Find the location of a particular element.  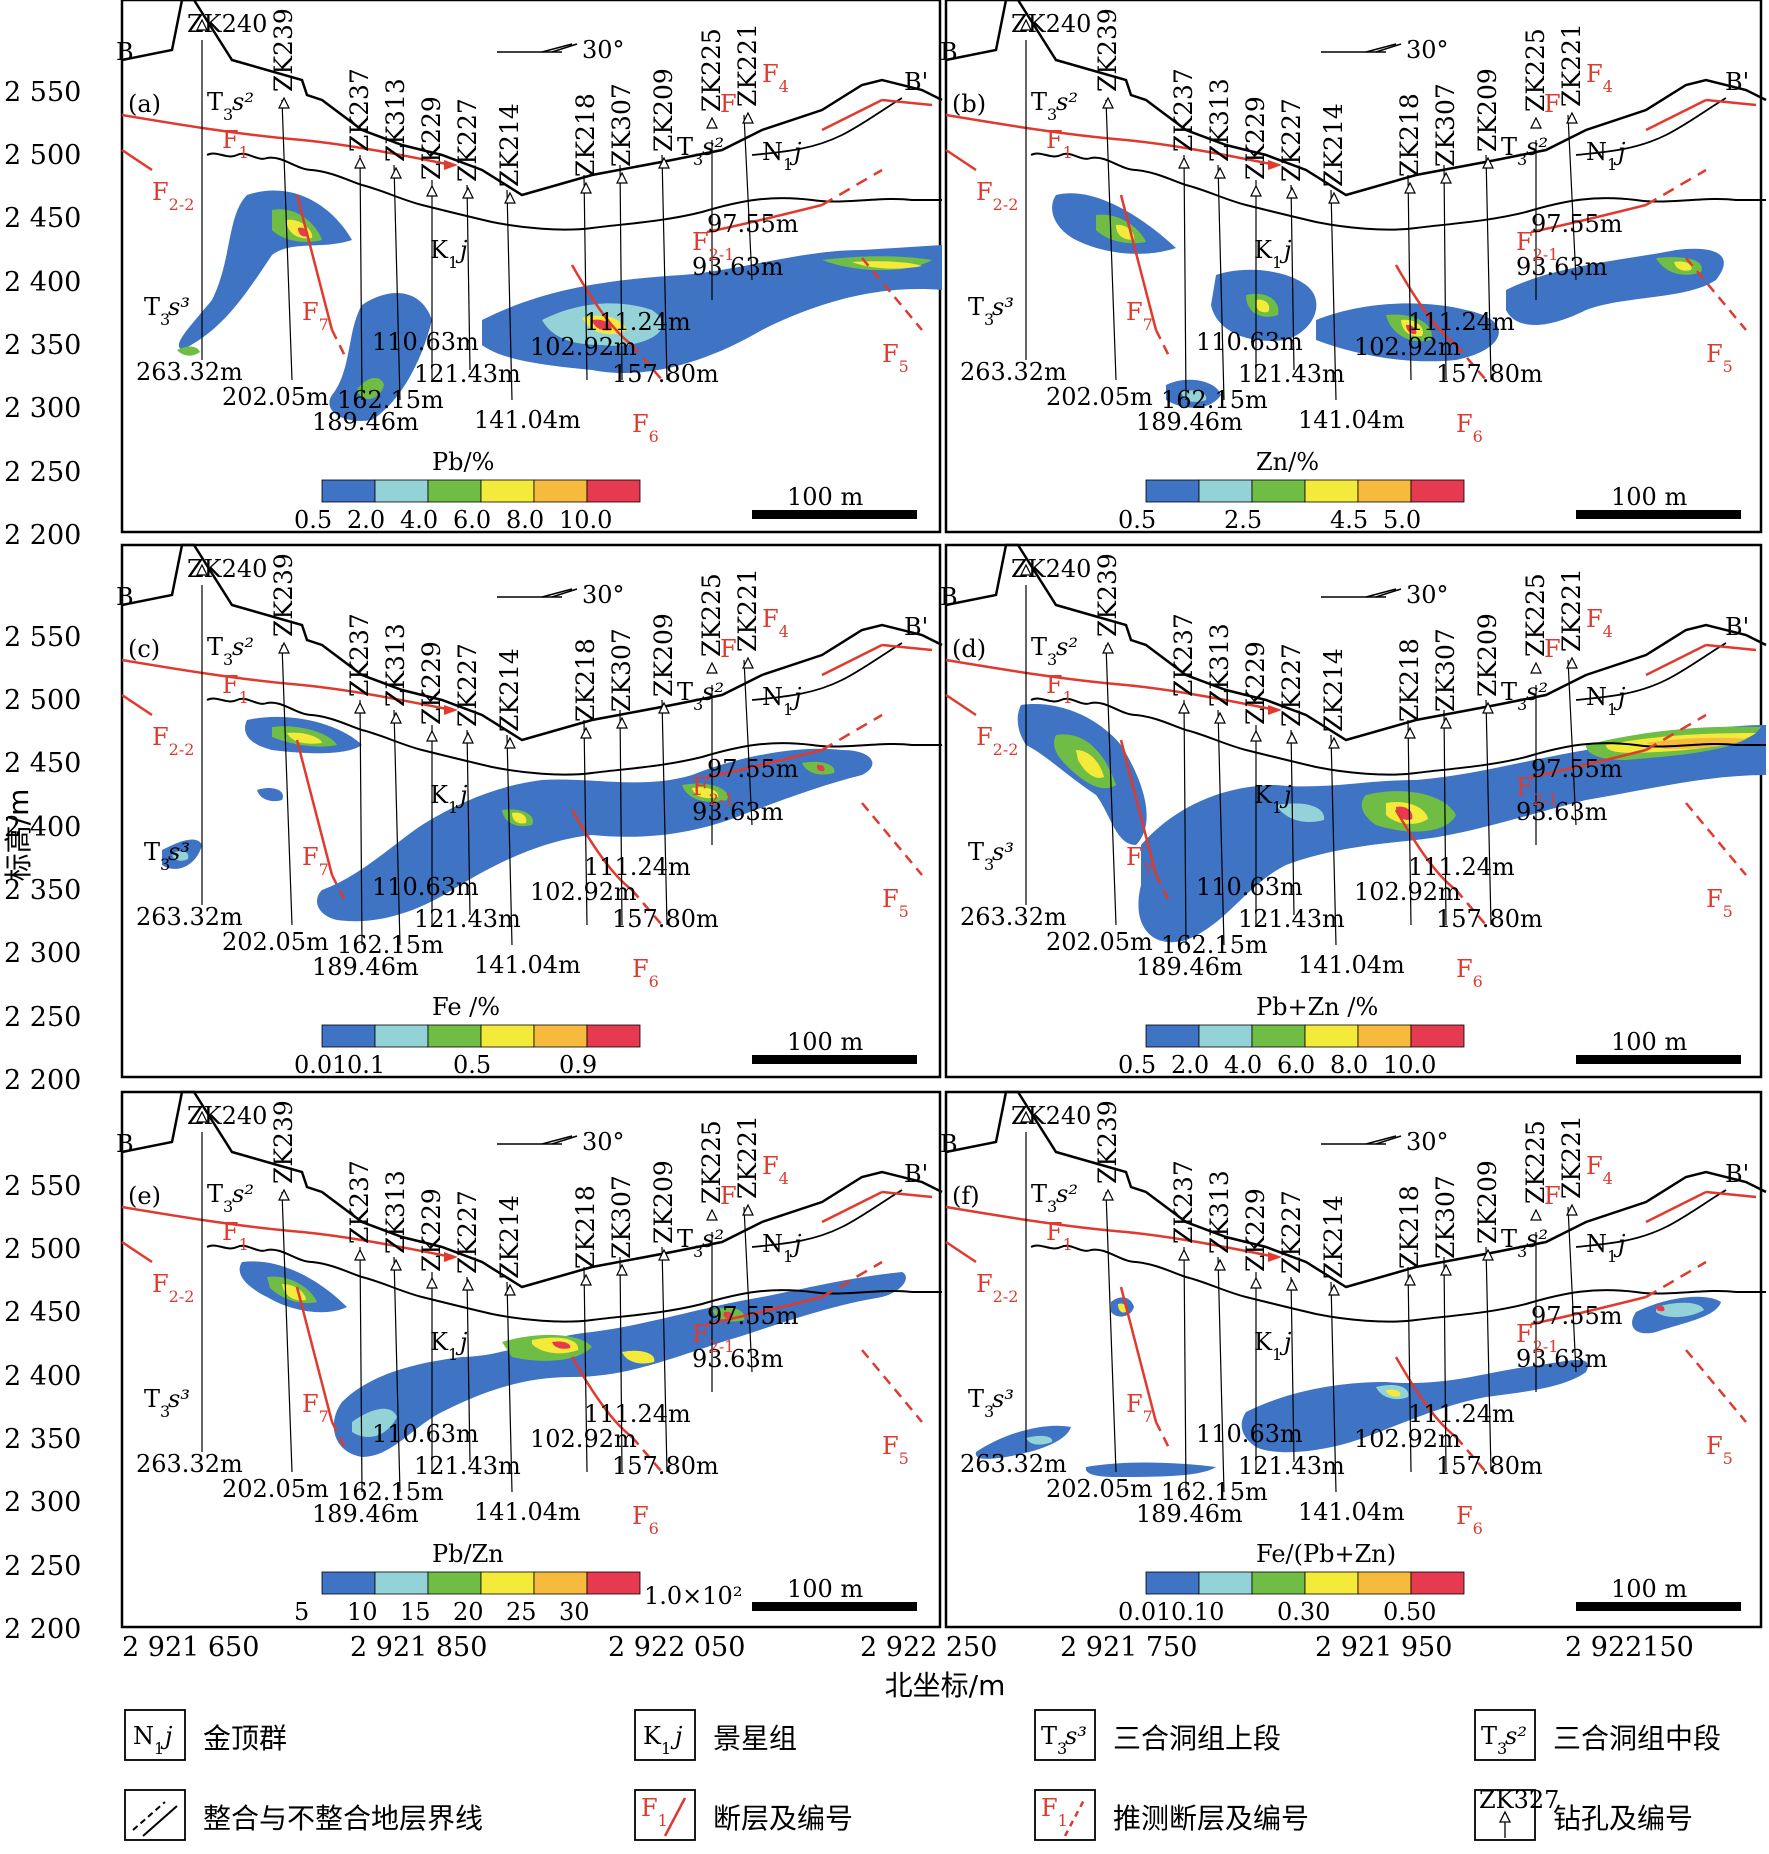

y-tick-label: 2 550 is located at coordinates (42, 637).